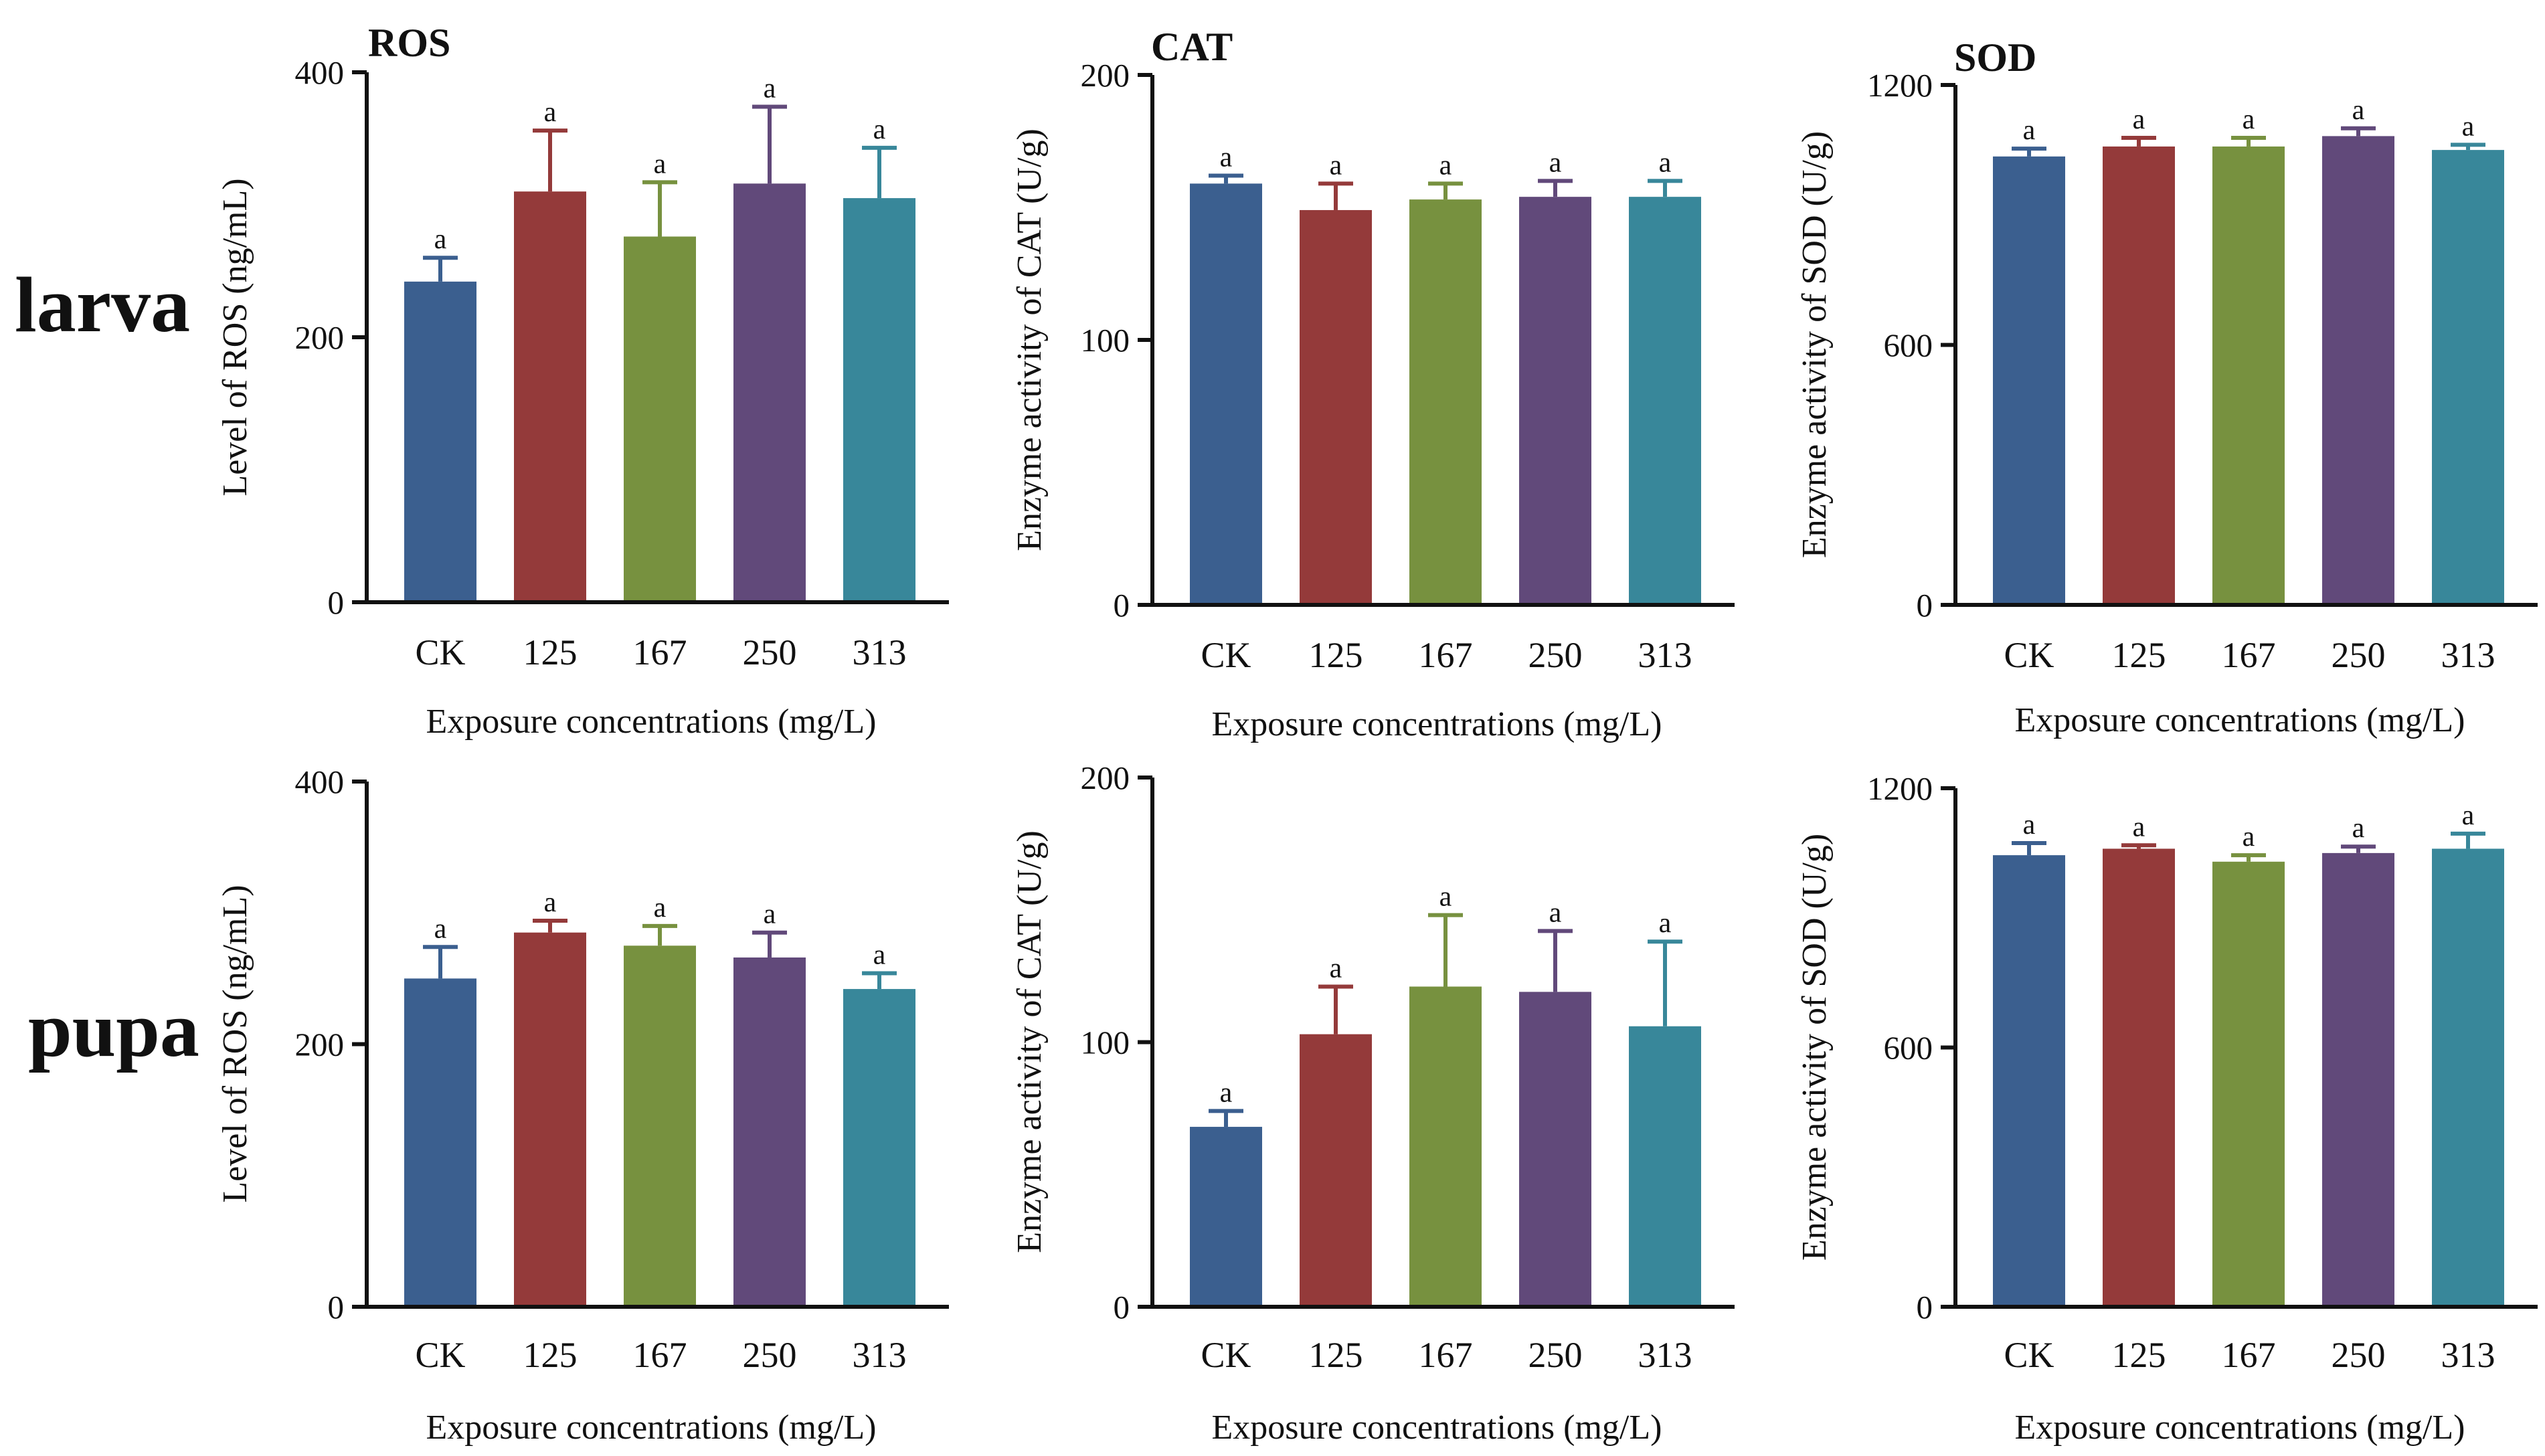  I want to click on y-axis-title: Enzyme activity of CAT (U/g), so click(1030, 1041).